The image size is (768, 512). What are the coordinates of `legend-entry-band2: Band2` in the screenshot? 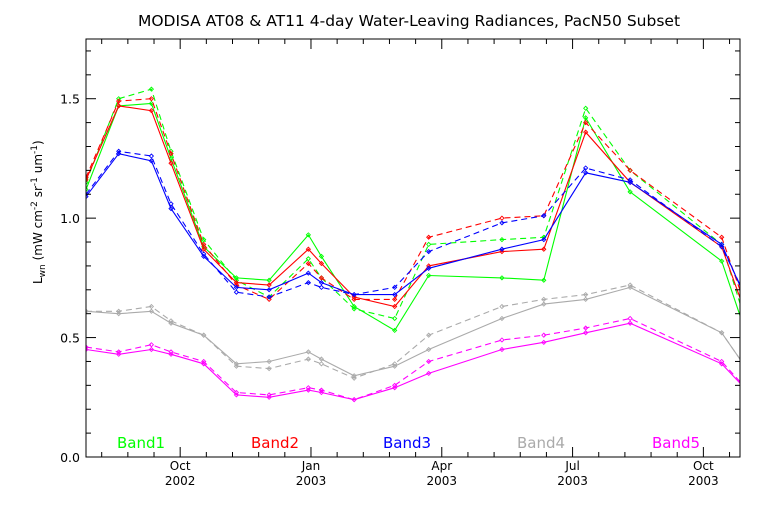 It's located at (275, 443).